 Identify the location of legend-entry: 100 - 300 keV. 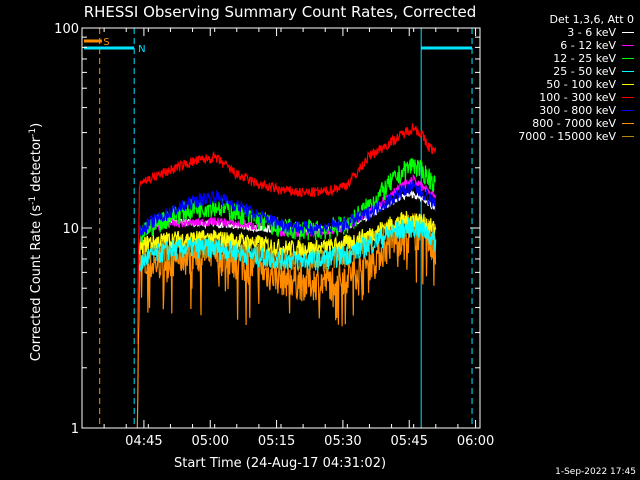
(560, 97).